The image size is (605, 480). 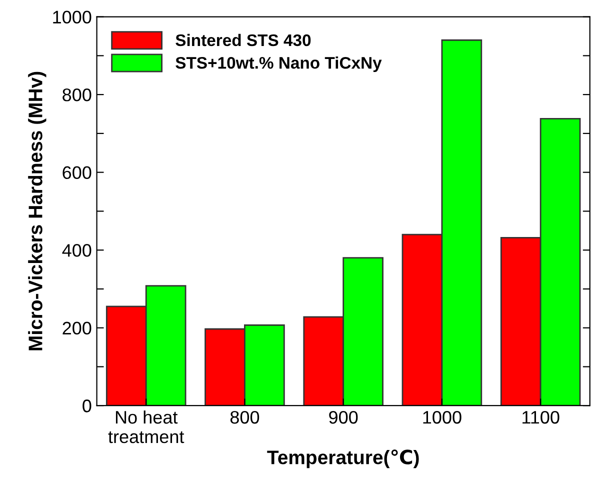 I want to click on y-tick-label: 400, so click(x=77, y=250).